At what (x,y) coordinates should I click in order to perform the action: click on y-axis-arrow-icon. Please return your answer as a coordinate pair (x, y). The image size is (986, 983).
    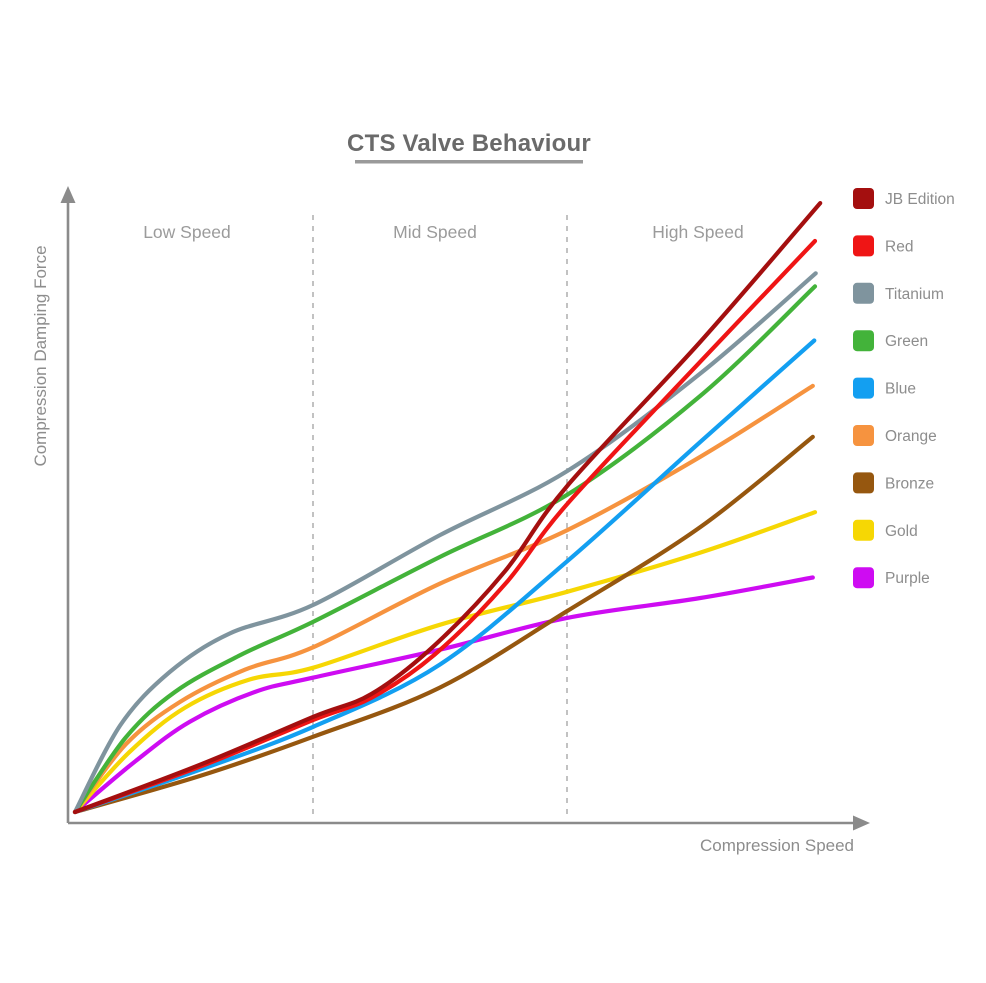
    Looking at the image, I should click on (68, 194).